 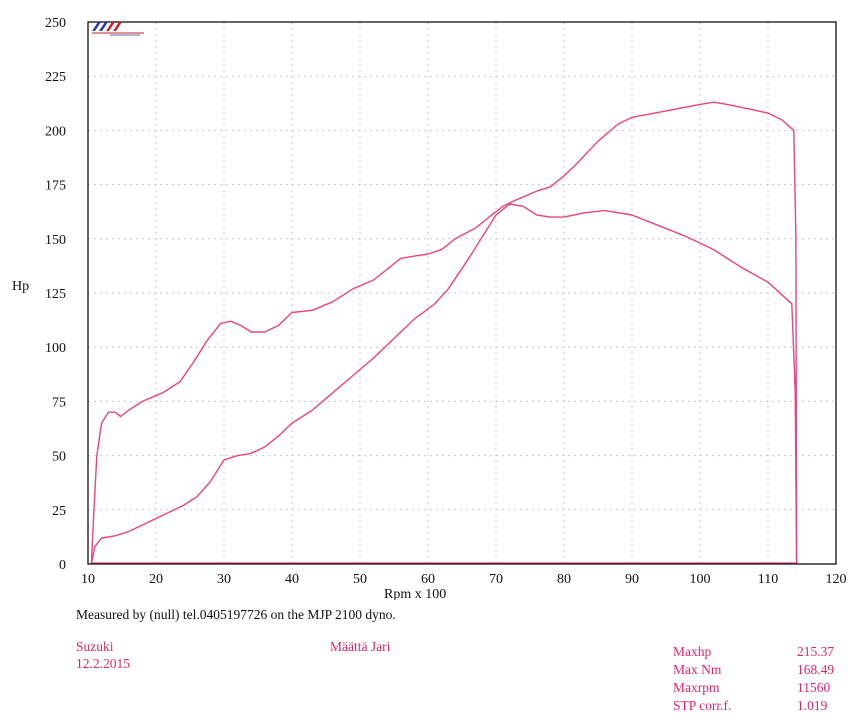 What do you see at coordinates (816, 669) in the screenshot?
I see `stat-value-max-nm: 168.49` at bounding box center [816, 669].